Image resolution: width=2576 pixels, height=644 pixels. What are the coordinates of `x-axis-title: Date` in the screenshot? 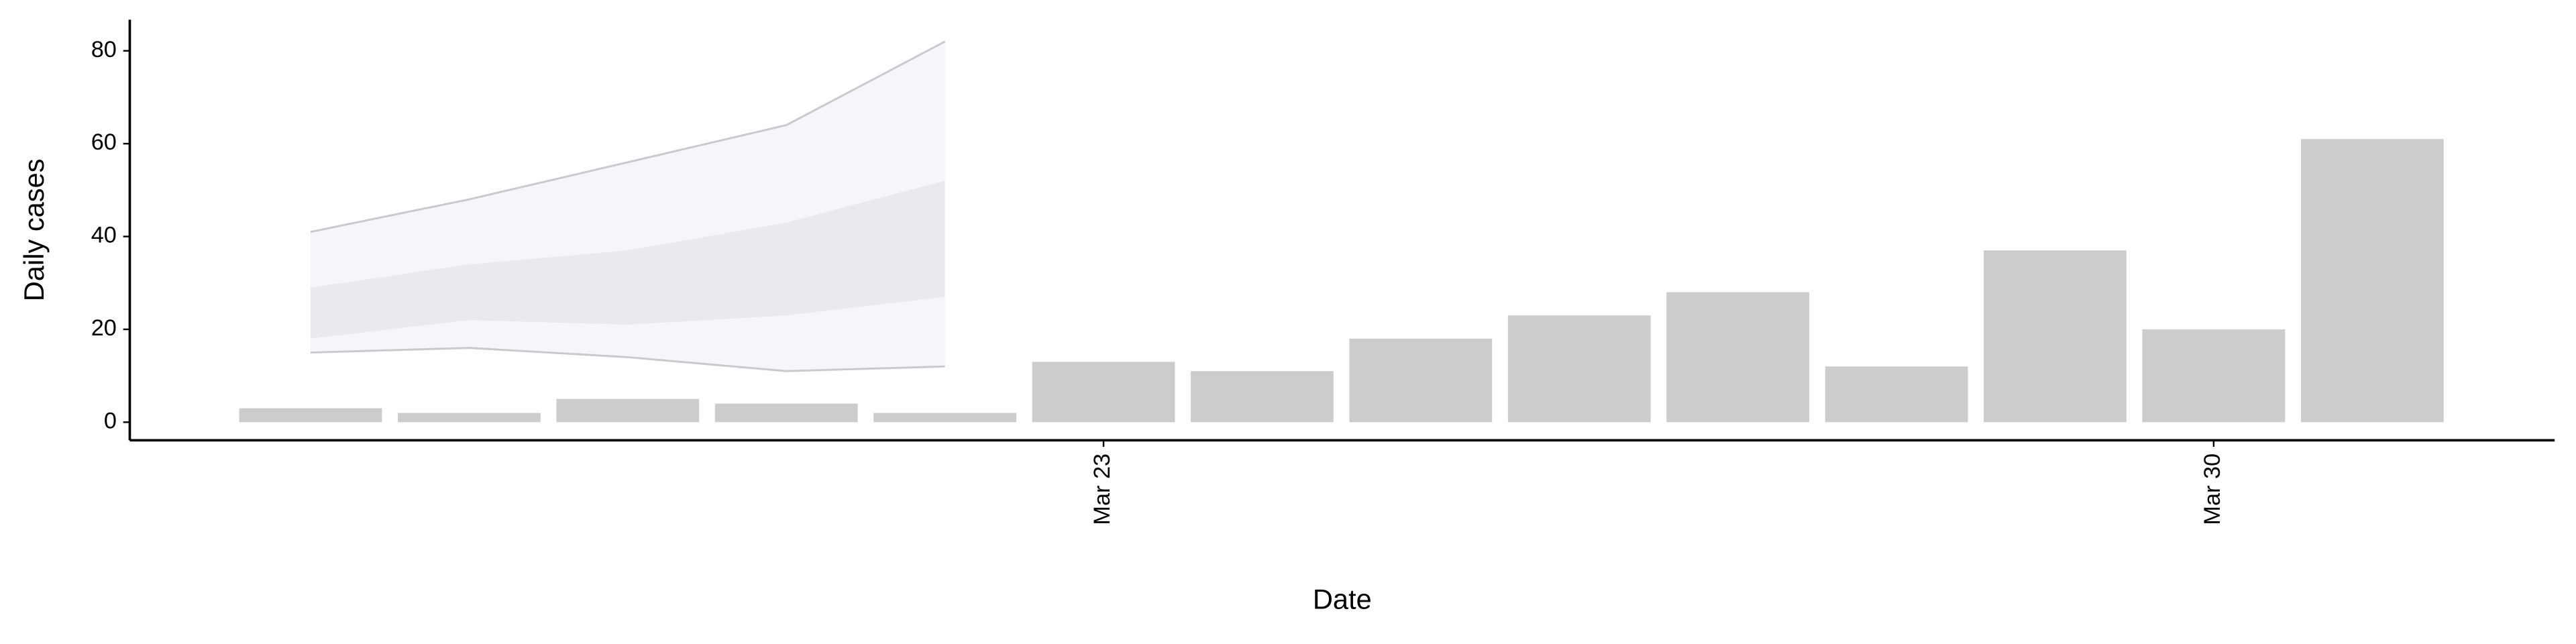 It's located at (1342, 598).